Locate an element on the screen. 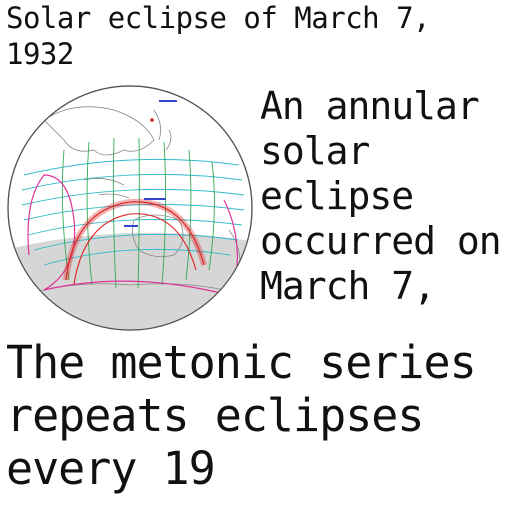 This screenshot has width=512, height=512. green-contours is located at coordinates (138, 213).